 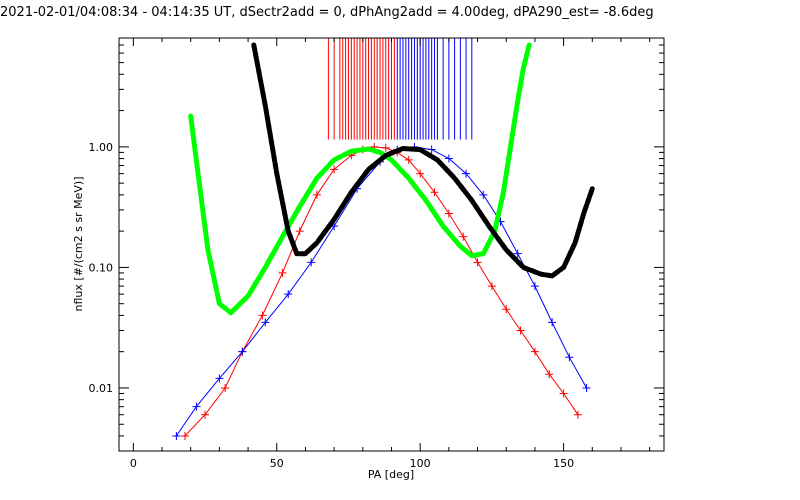 What do you see at coordinates (78, 244) in the screenshot?
I see `y-axis-label: nflux [#/(cm2 s sr MeV)]` at bounding box center [78, 244].